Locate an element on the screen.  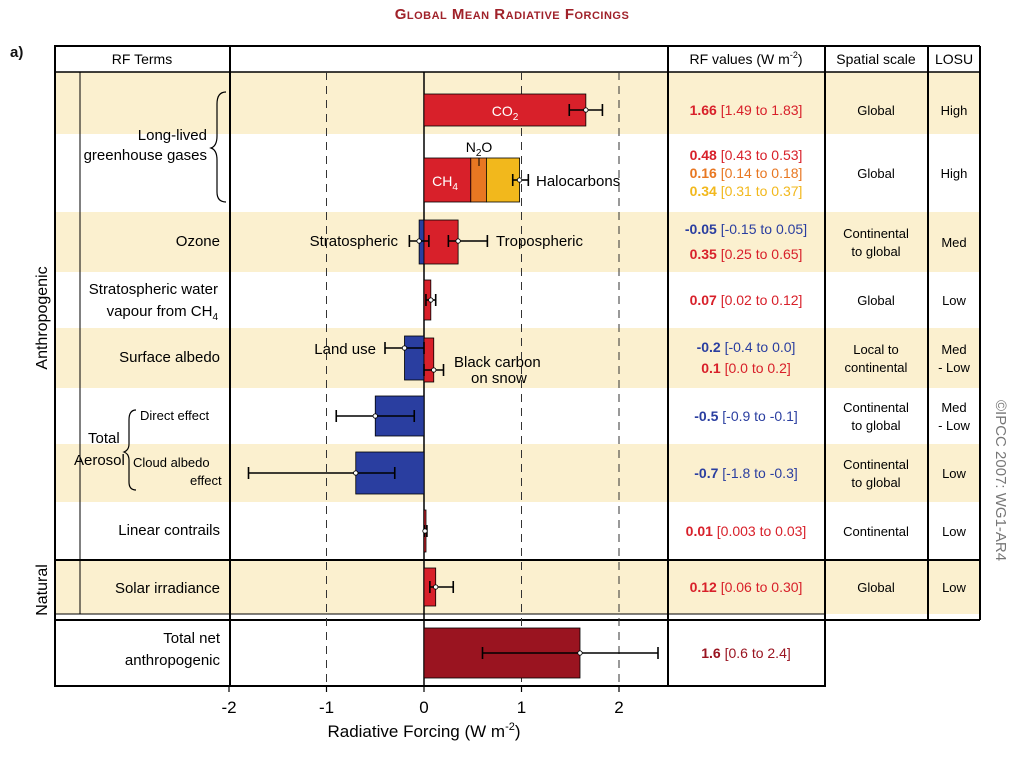
llghg-brace is located at coordinates (218, 147).